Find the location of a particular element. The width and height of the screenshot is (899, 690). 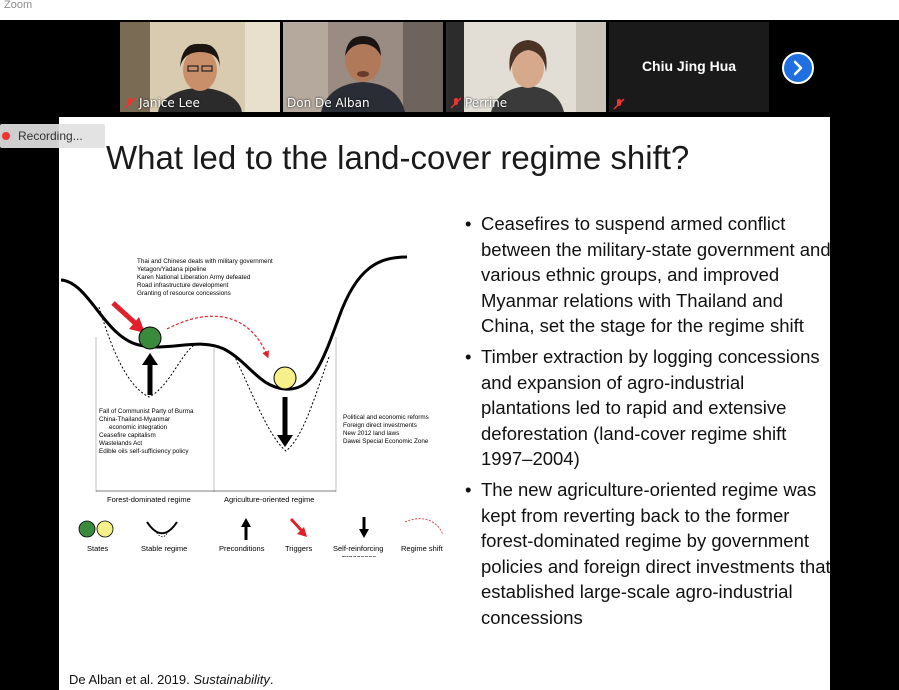

svg-text: Regime shift is located at coordinates (422, 548).